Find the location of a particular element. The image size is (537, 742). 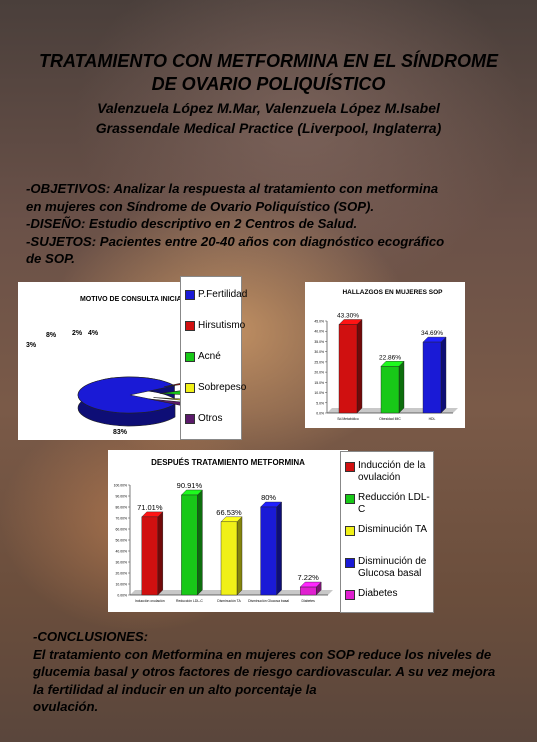

despues-data-label-3: 80% is located at coordinates (268, 497).